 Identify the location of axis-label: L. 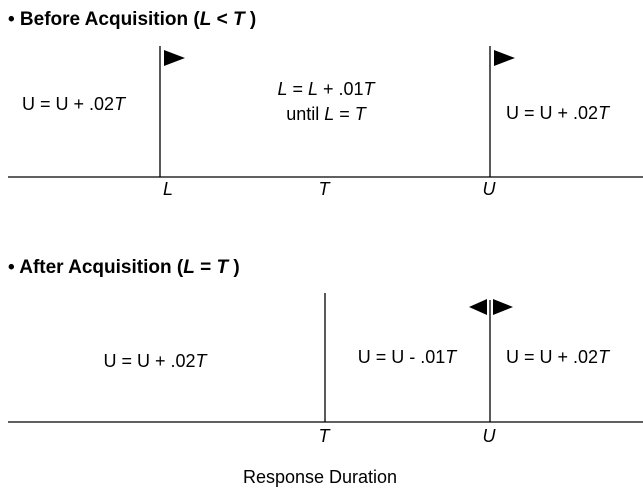
(168, 189).